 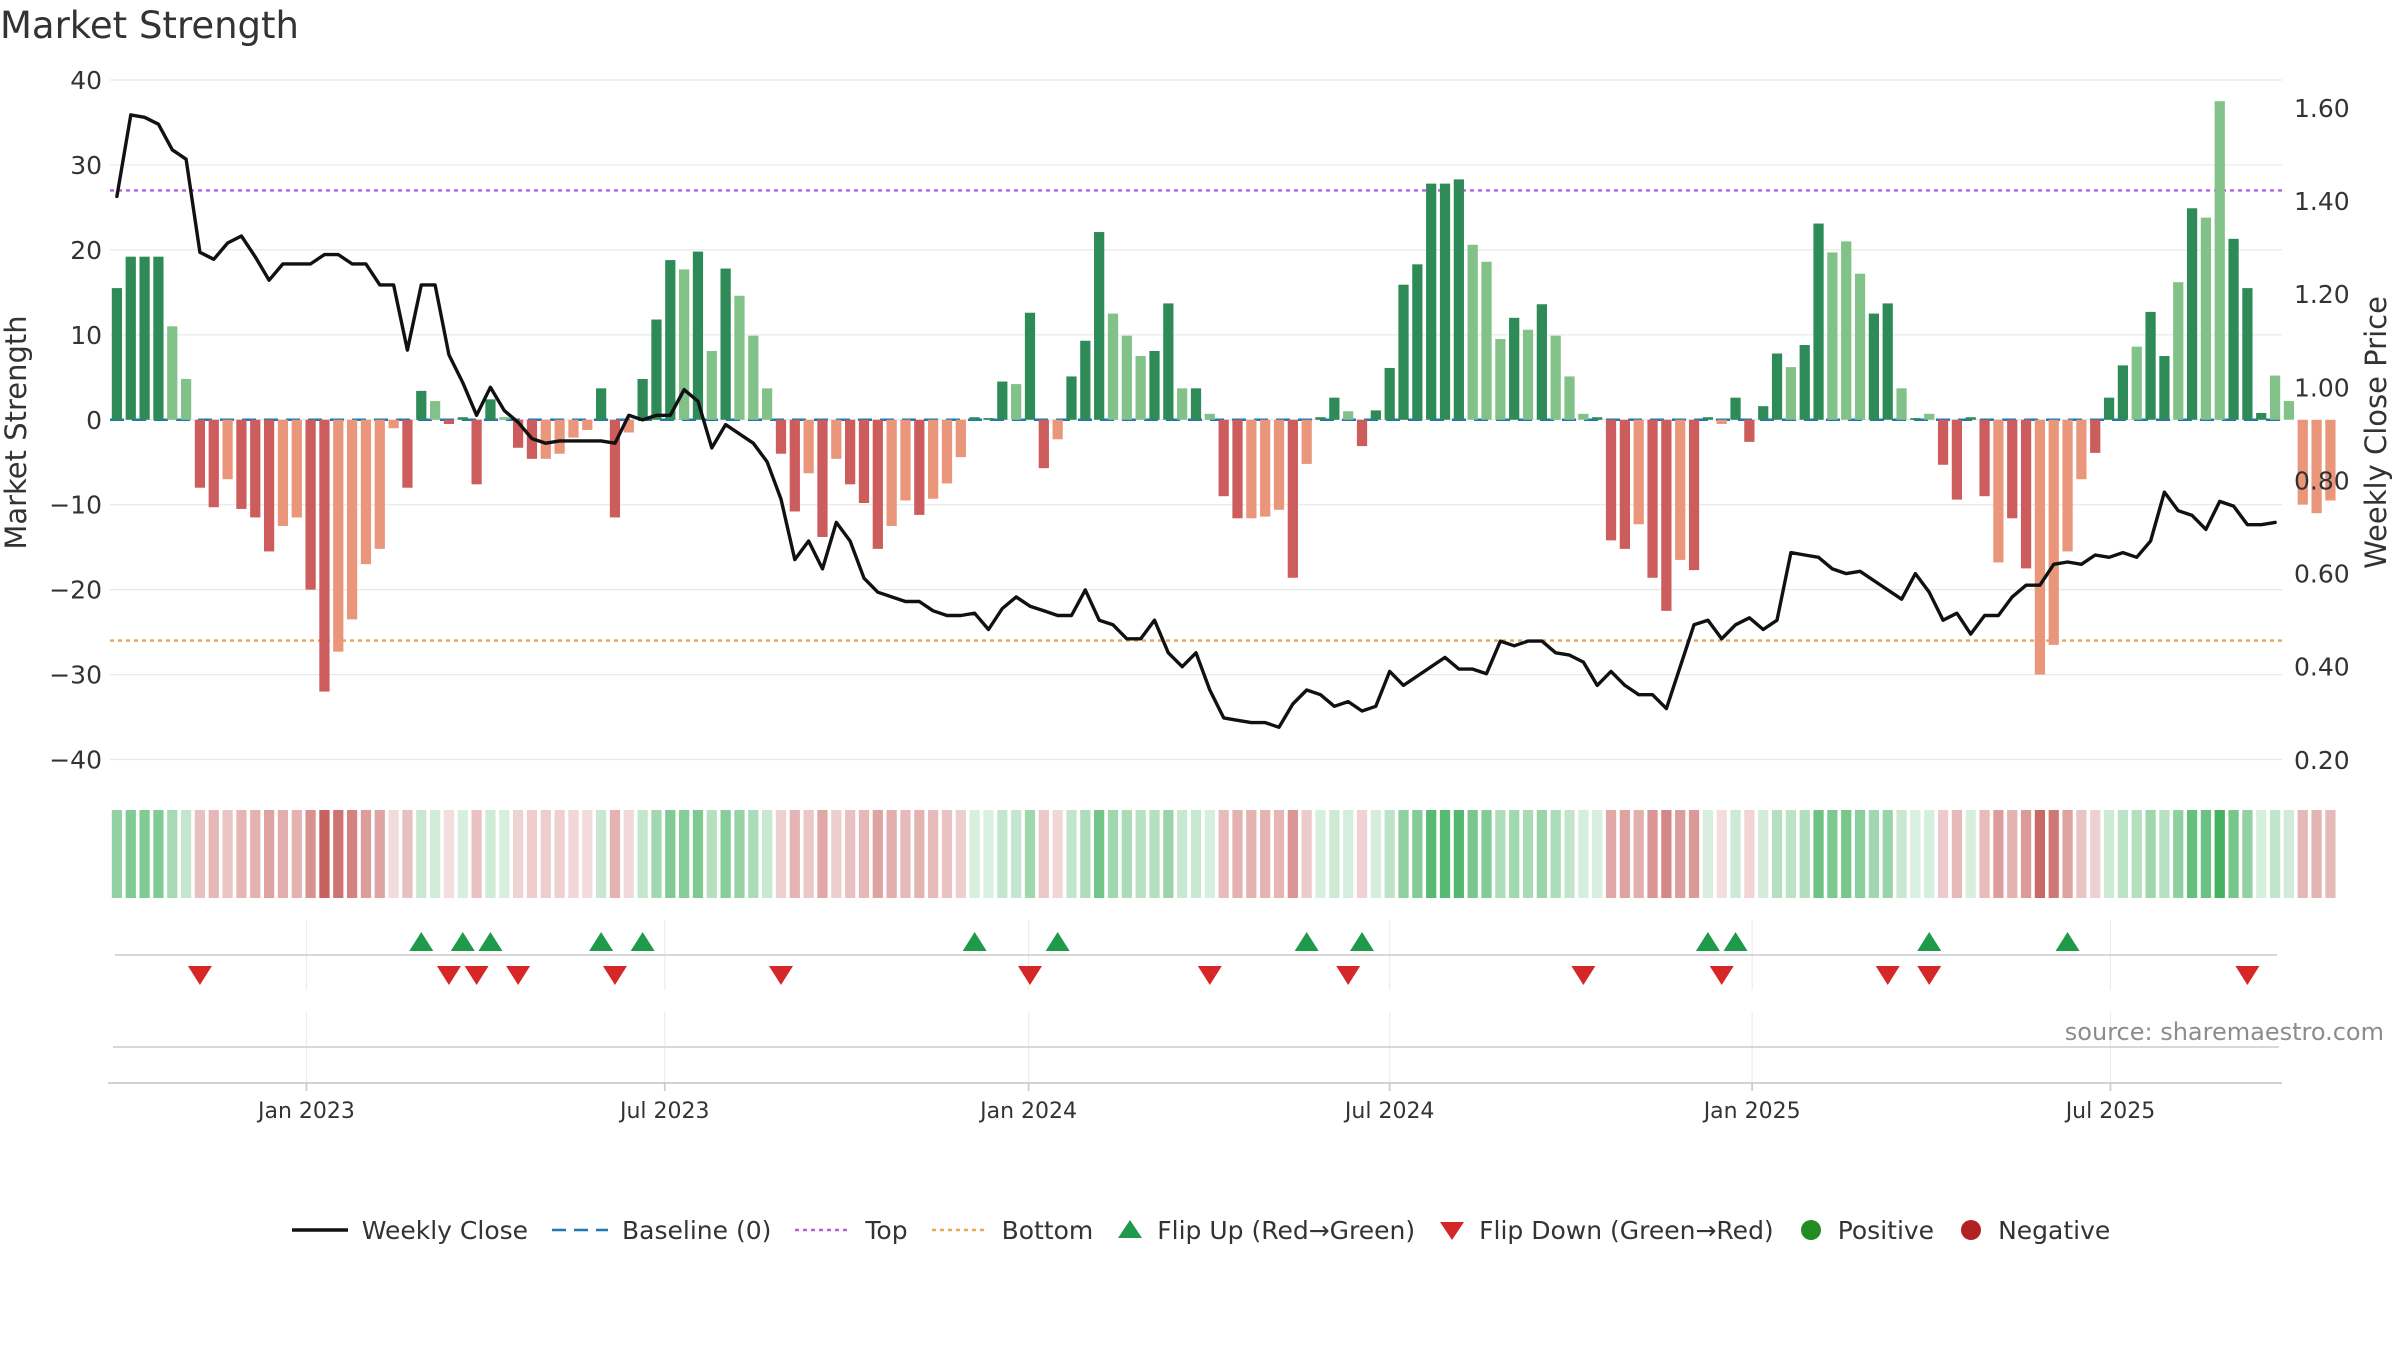 I want to click on legend-item-baseline: Baseline (0), so click(x=660, y=1230).